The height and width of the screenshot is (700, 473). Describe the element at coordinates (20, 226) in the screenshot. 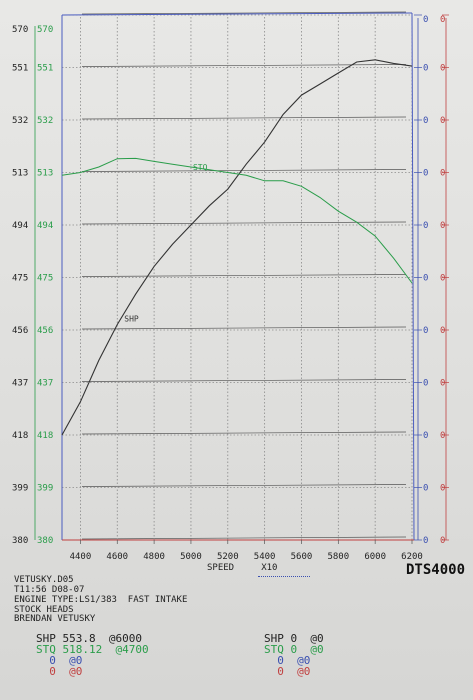

I see `y-tick-label: 494` at that location.